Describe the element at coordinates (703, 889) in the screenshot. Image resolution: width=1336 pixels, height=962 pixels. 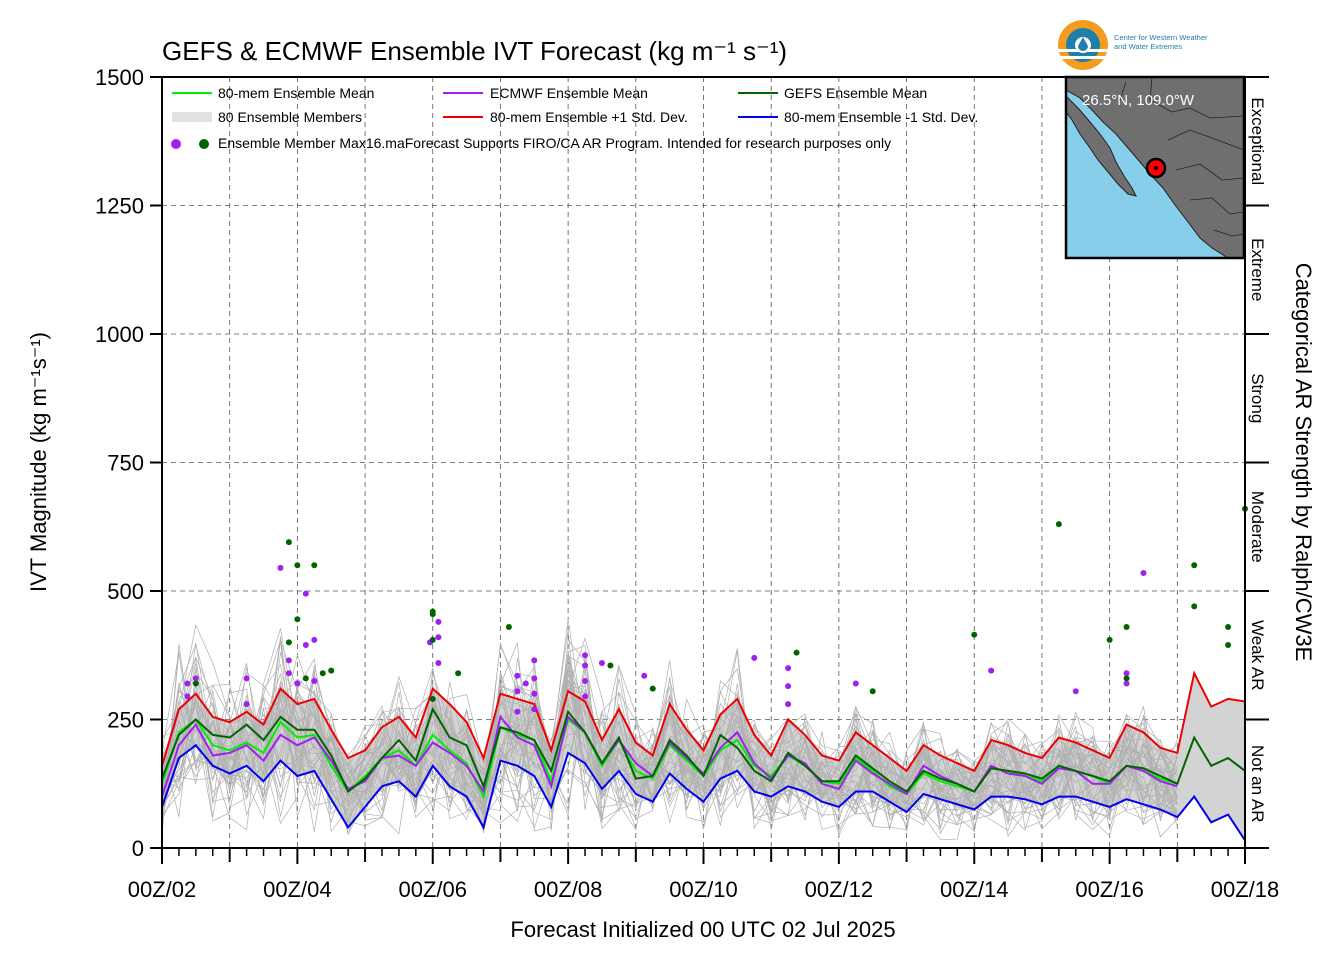
I see `x-tick-label: 00Z/10` at that location.